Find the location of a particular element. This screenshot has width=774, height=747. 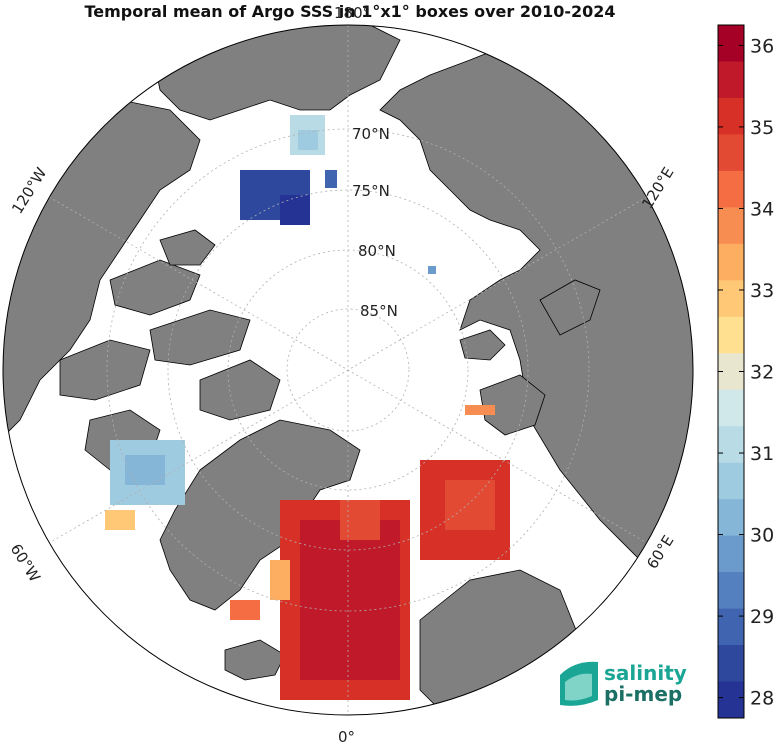

colorbar-tick-label: 36 is located at coordinates (762, 46).